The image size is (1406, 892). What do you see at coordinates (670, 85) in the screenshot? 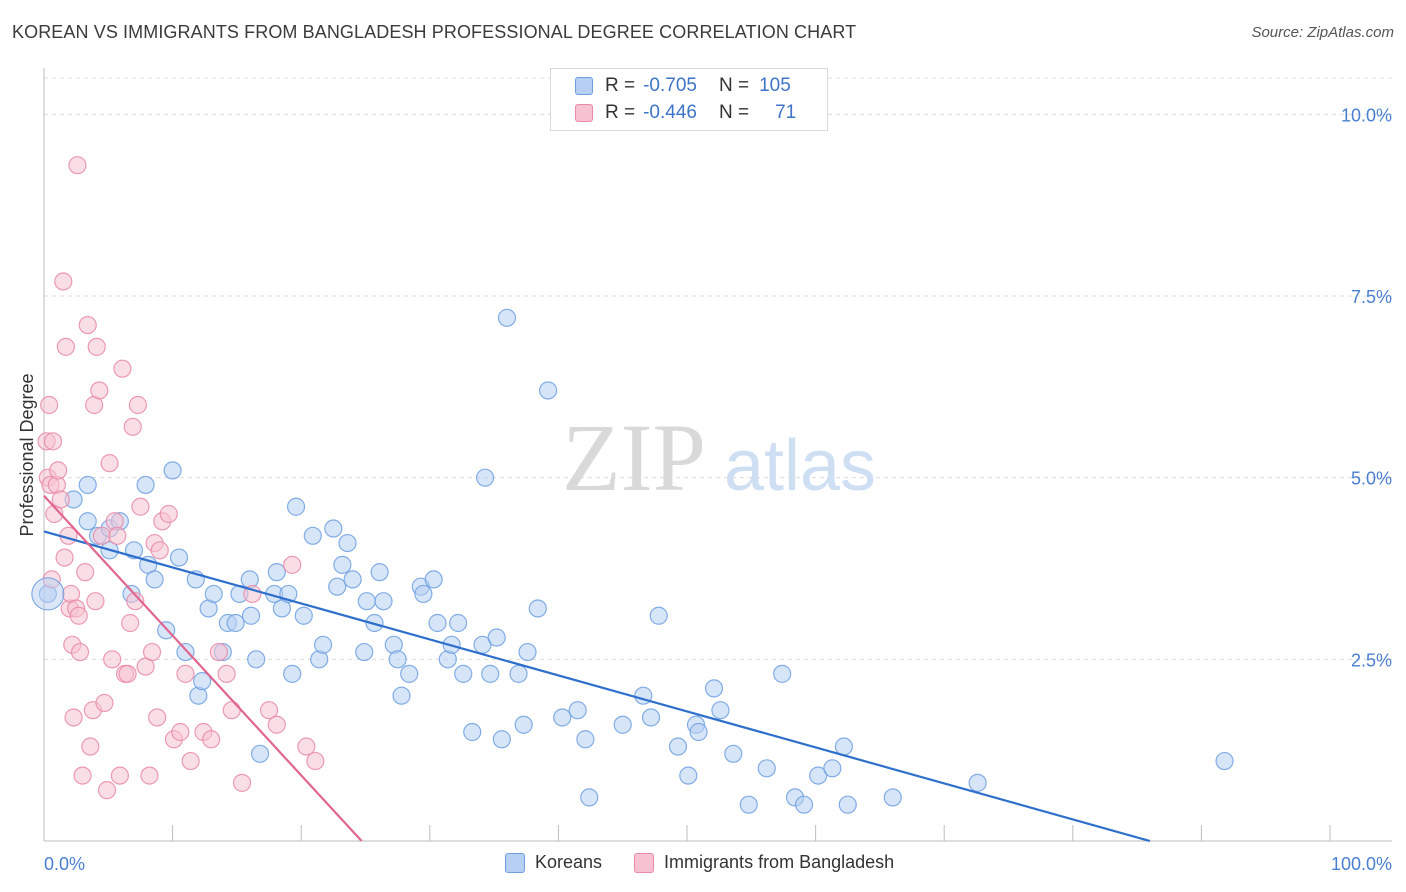
I see `legend-r-value: -0.705` at bounding box center [670, 85].